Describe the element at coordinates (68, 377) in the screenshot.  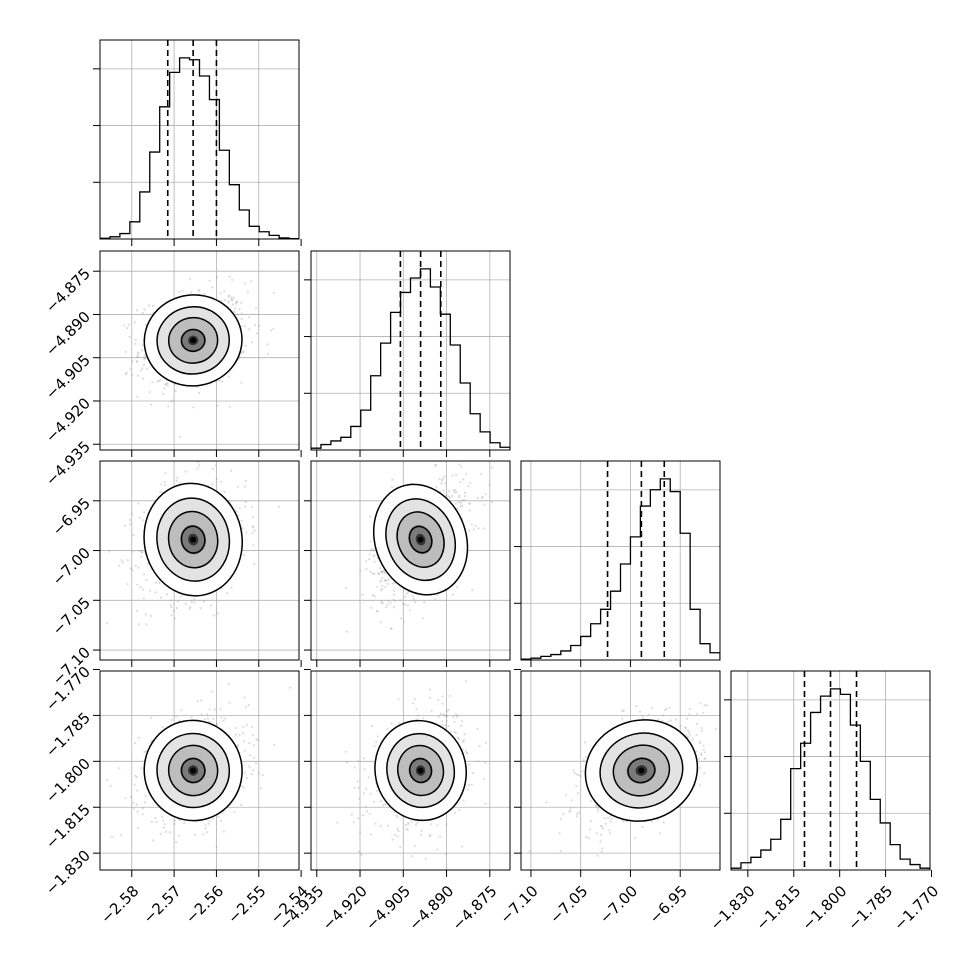
I see `y-tick-label: −4.905` at that location.